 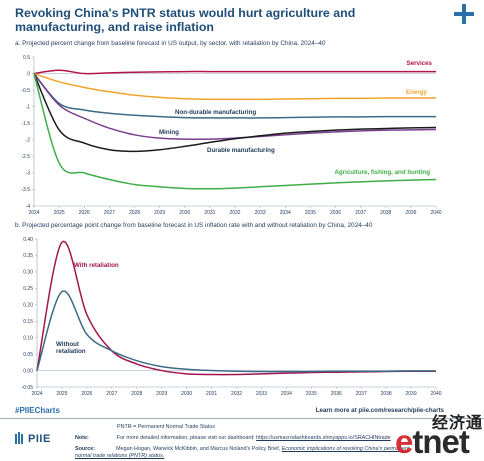 I want to click on series-line-durable-manufacturing, so click(x=235, y=113).